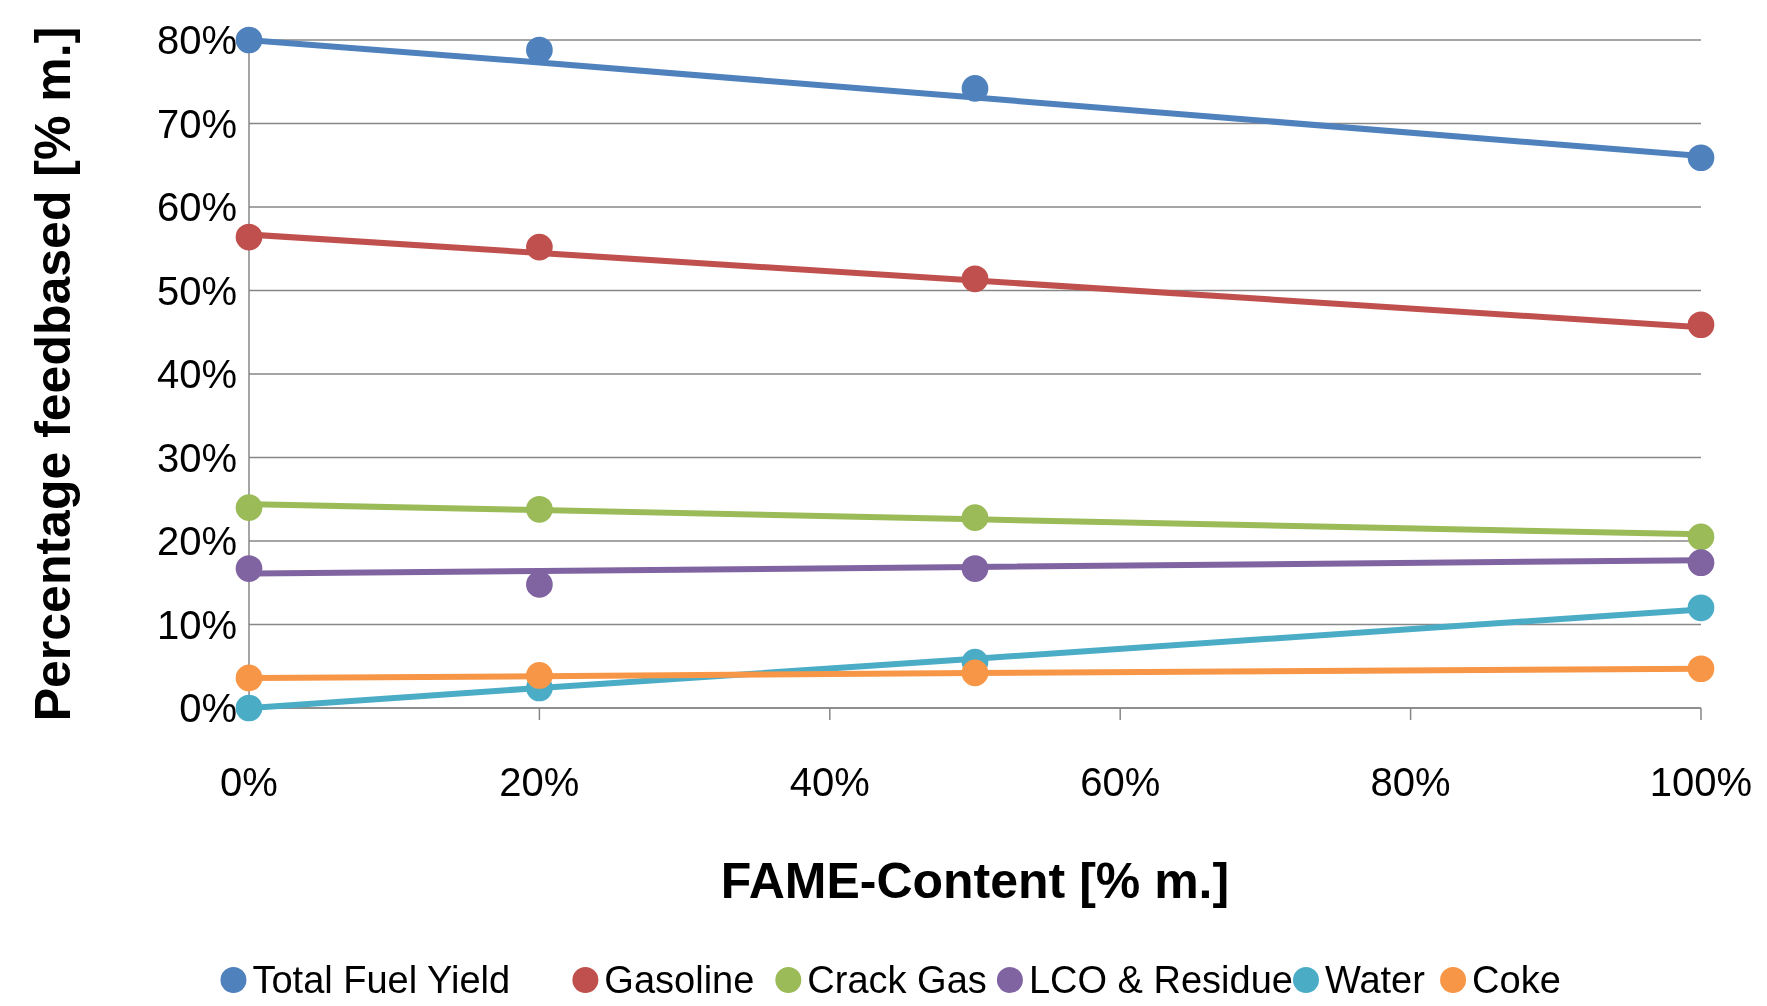 Image resolution: width=1767 pixels, height=1006 pixels. What do you see at coordinates (1160, 980) in the screenshot?
I see `legend-label: LCO & Residue` at bounding box center [1160, 980].